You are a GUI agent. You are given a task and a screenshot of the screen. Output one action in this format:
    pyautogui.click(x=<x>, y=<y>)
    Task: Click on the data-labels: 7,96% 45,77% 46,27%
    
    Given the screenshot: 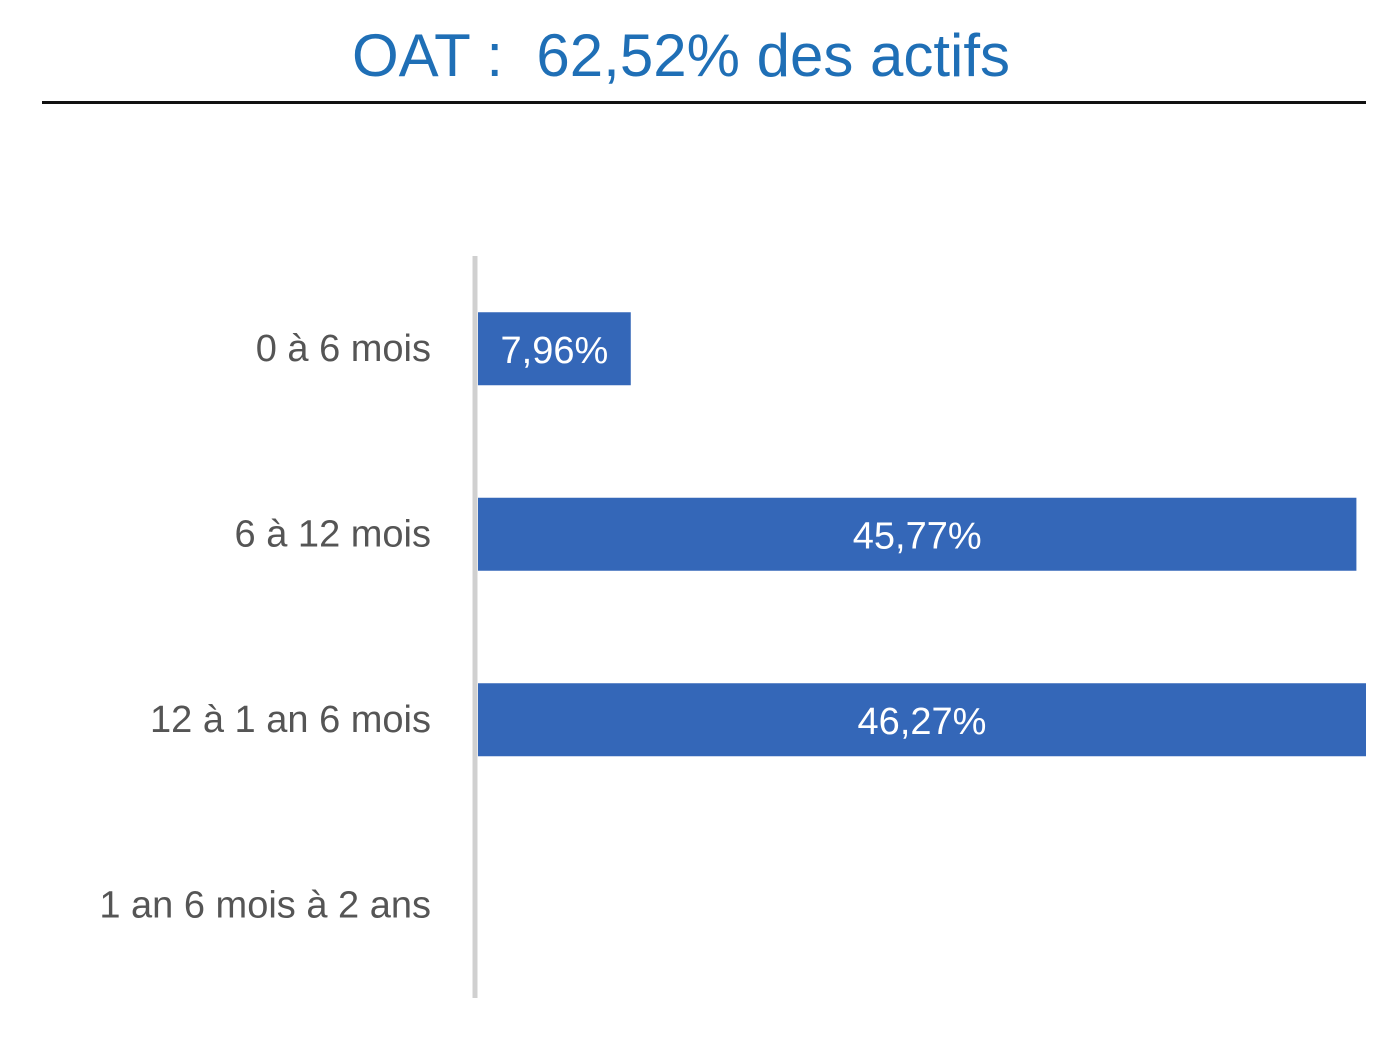 What is the action you would take?
    pyautogui.click(x=744, y=536)
    